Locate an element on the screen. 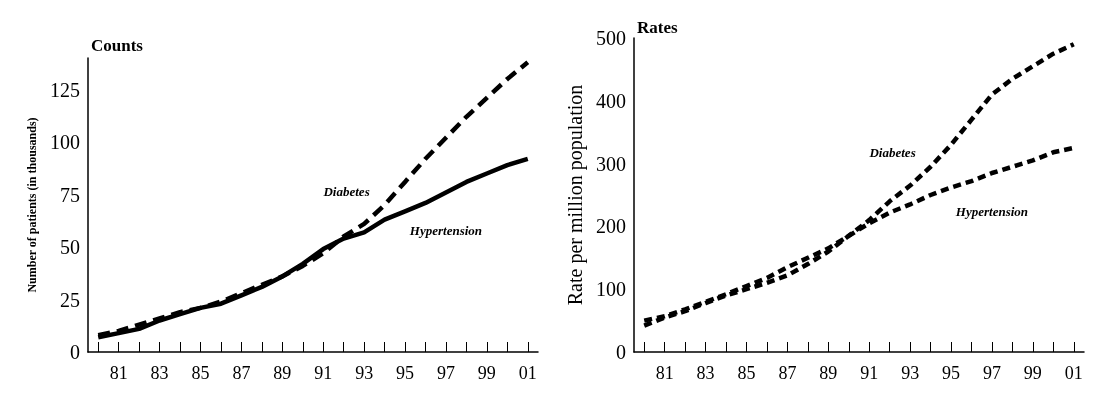 This screenshot has width=1109, height=400. chart-title: Counts is located at coordinates (117, 45).